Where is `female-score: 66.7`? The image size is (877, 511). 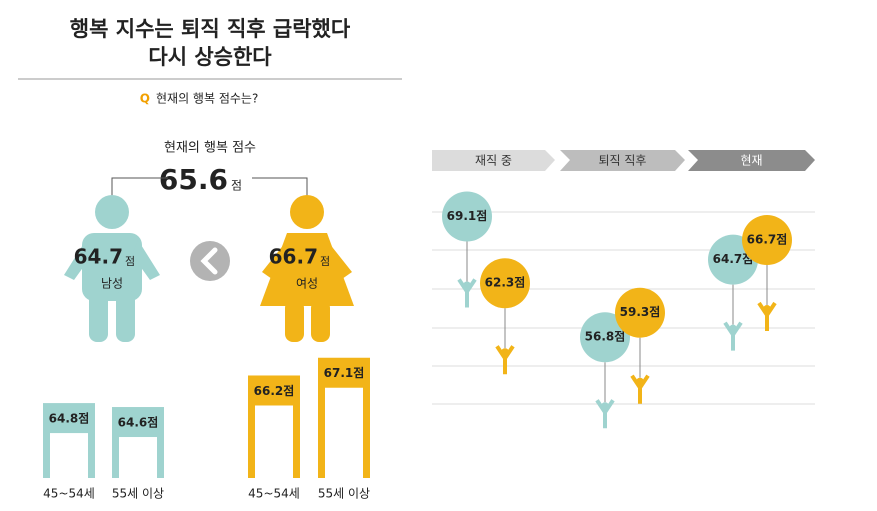 female-score: 66.7 is located at coordinates (293, 257).